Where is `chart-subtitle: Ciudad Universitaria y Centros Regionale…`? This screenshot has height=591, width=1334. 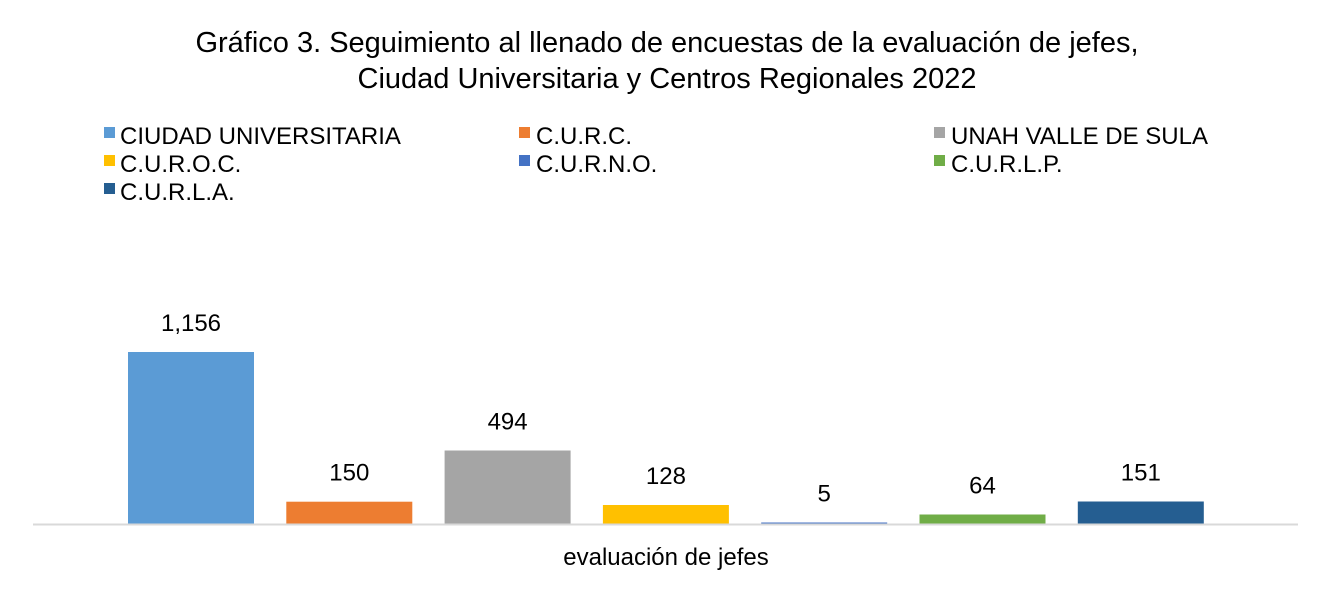 chart-subtitle: Ciudad Universitaria y Centros Regionale… is located at coordinates (667, 79).